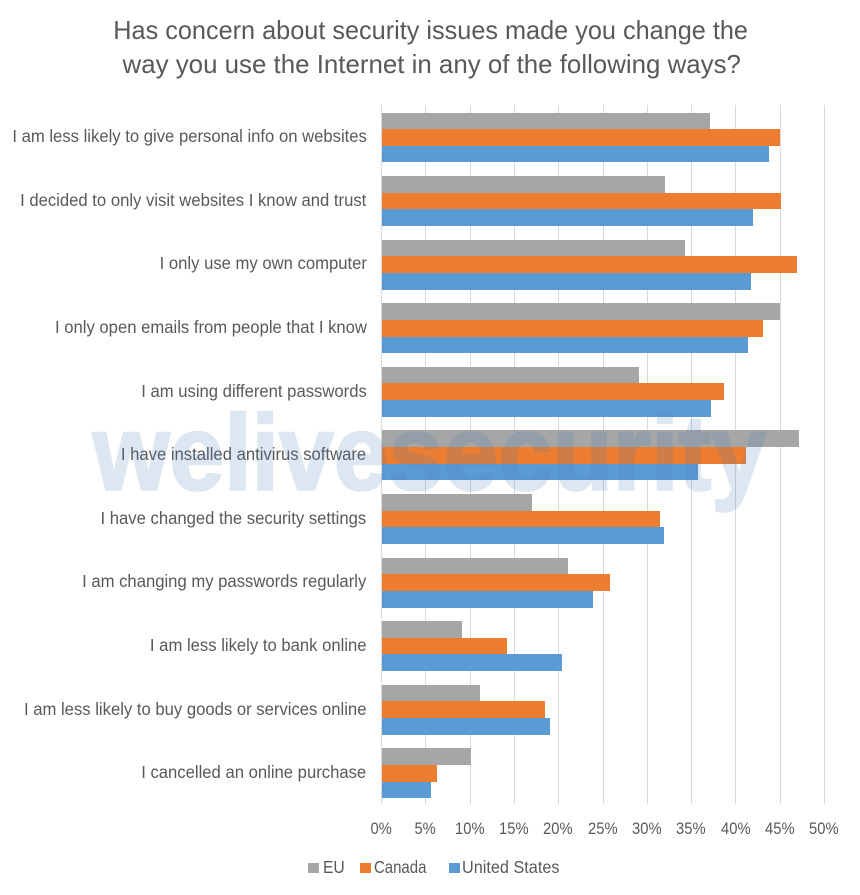 Image resolution: width=860 pixels, height=895 pixels. What do you see at coordinates (429, 453) in the screenshot?
I see `svg-text: welivesecurity` at bounding box center [429, 453].